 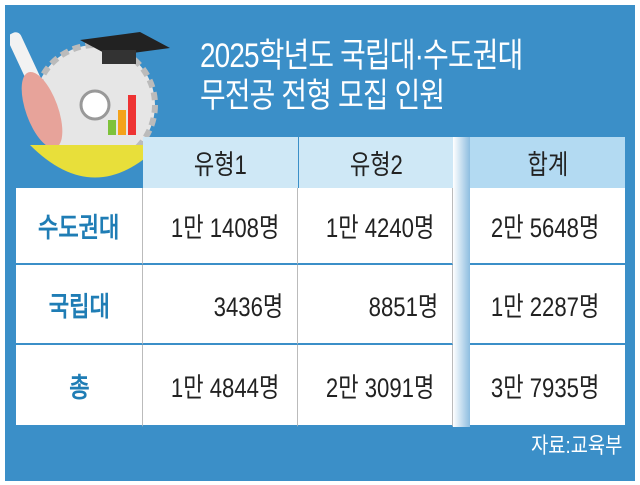 What do you see at coordinates (461, 282) in the screenshot?
I see `column-shadow` at bounding box center [461, 282].